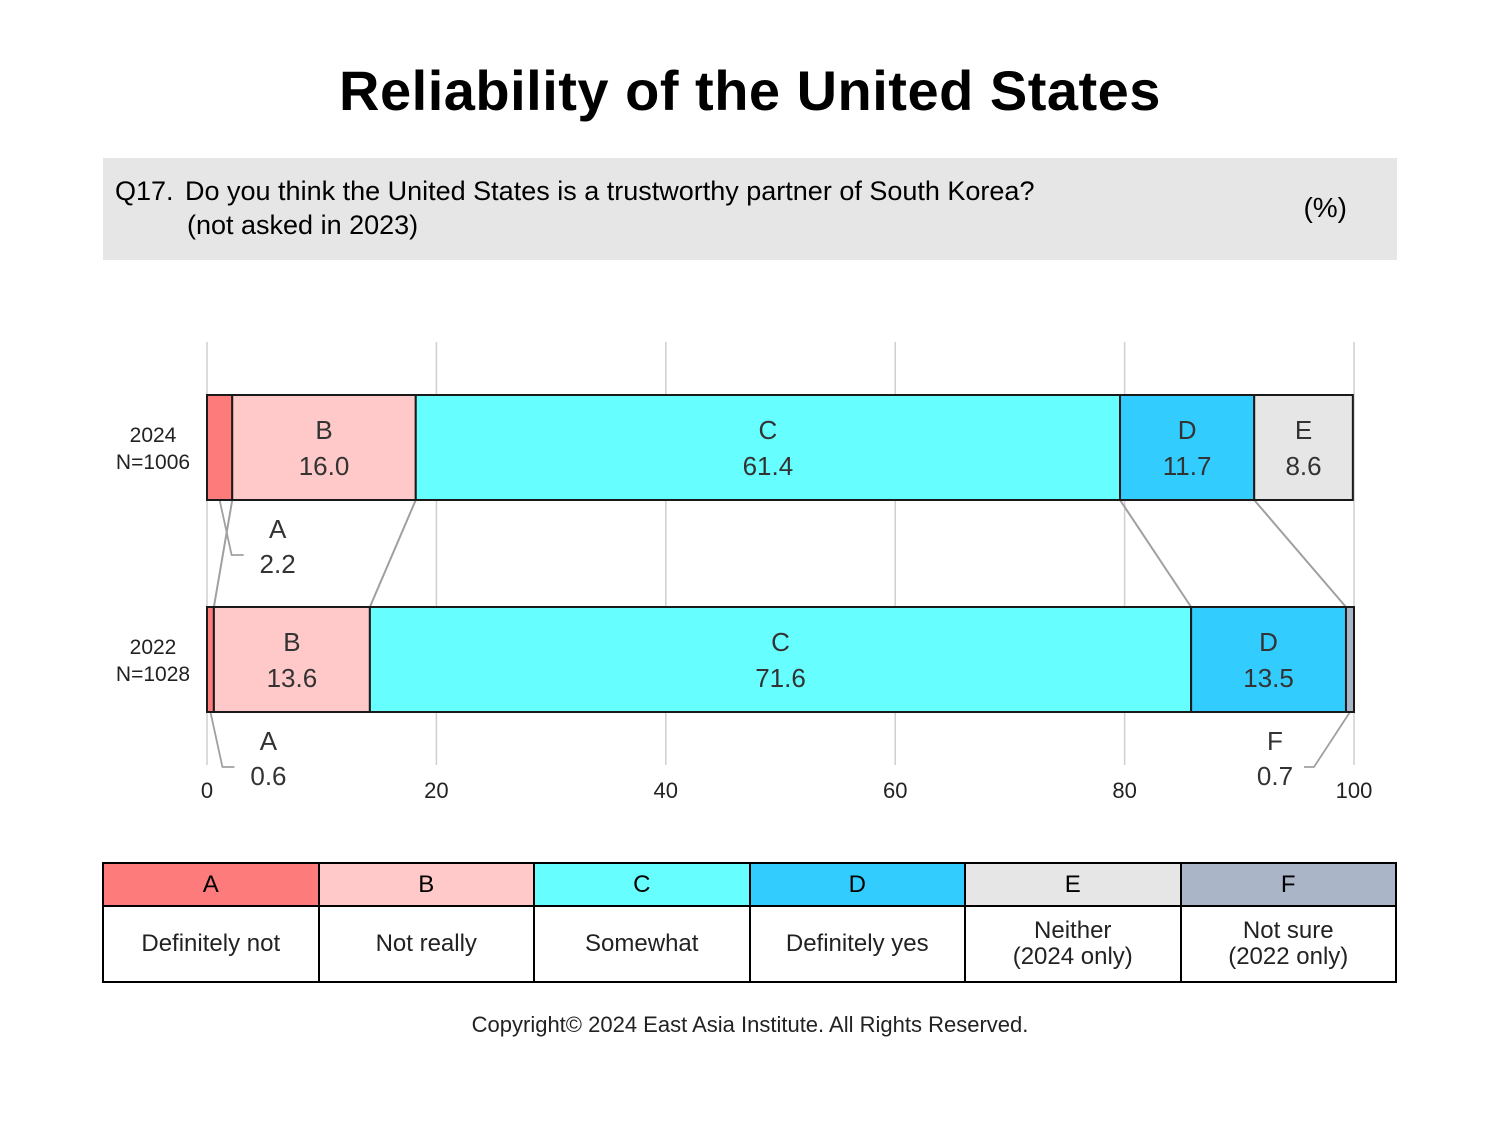  What do you see at coordinates (211, 943) in the screenshot?
I see `legend-label: Definitely not` at bounding box center [211, 943].